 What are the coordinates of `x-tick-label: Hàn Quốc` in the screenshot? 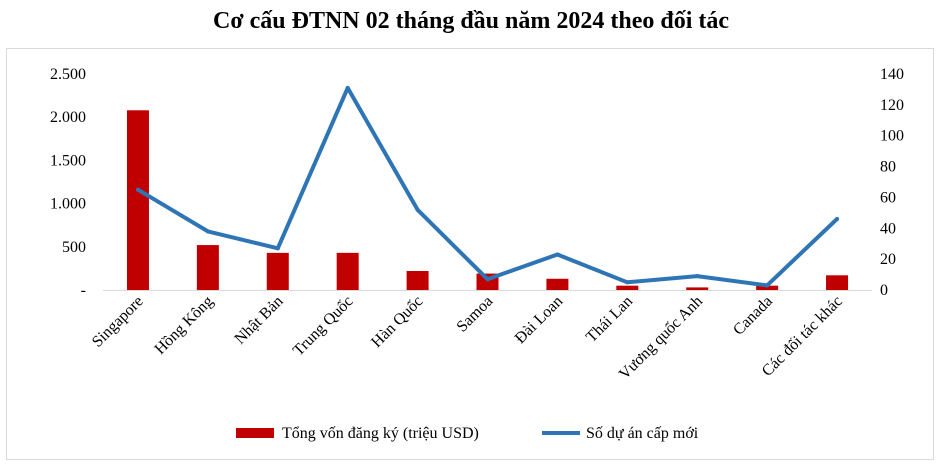 It's located at (397, 322).